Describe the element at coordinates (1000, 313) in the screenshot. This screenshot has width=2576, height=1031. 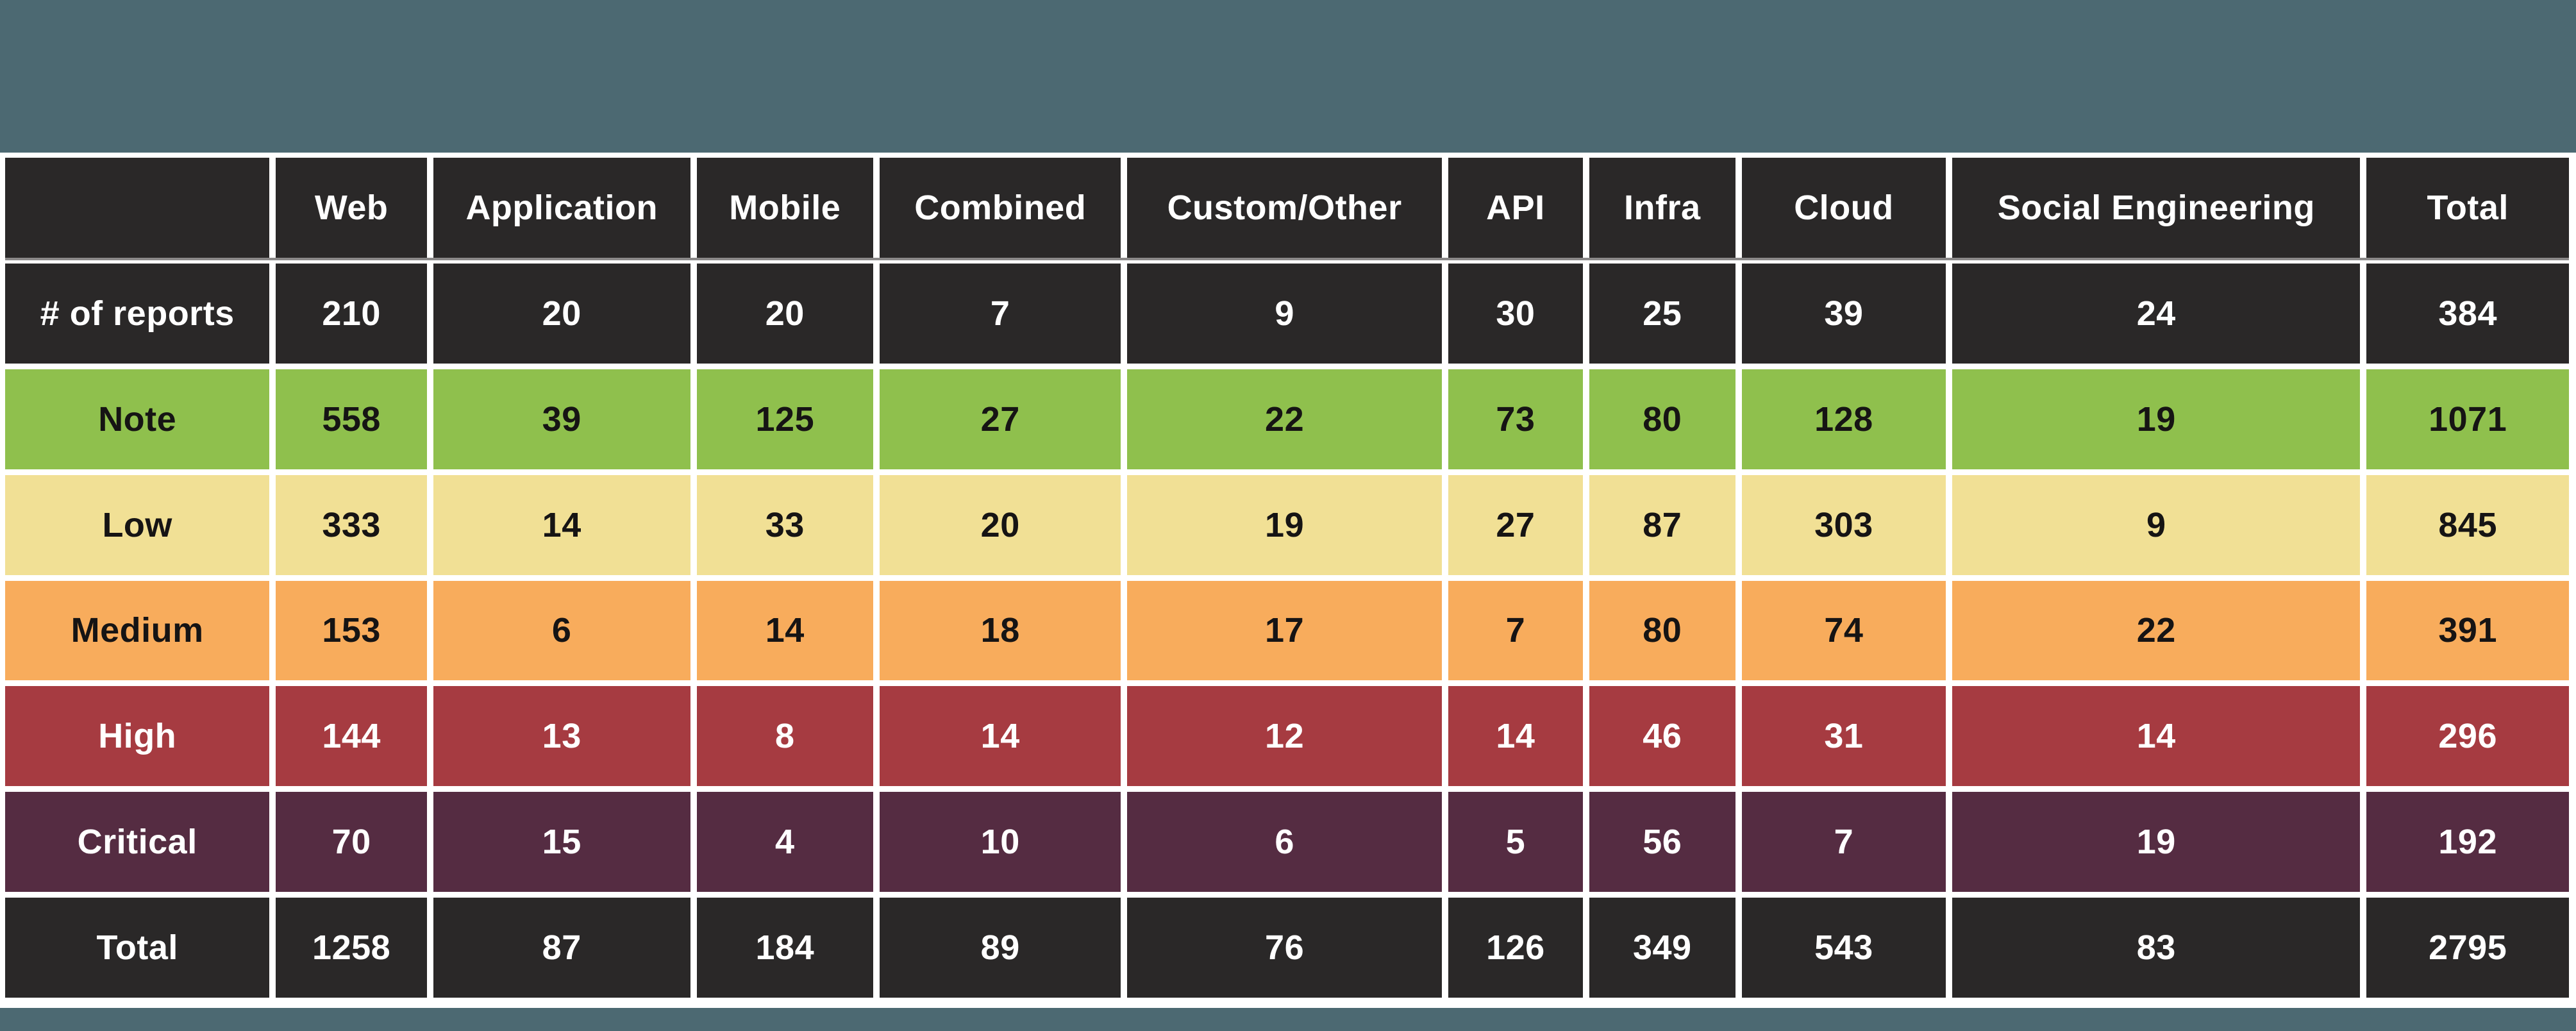
I see `cell-of-reports-combined: 7` at that location.